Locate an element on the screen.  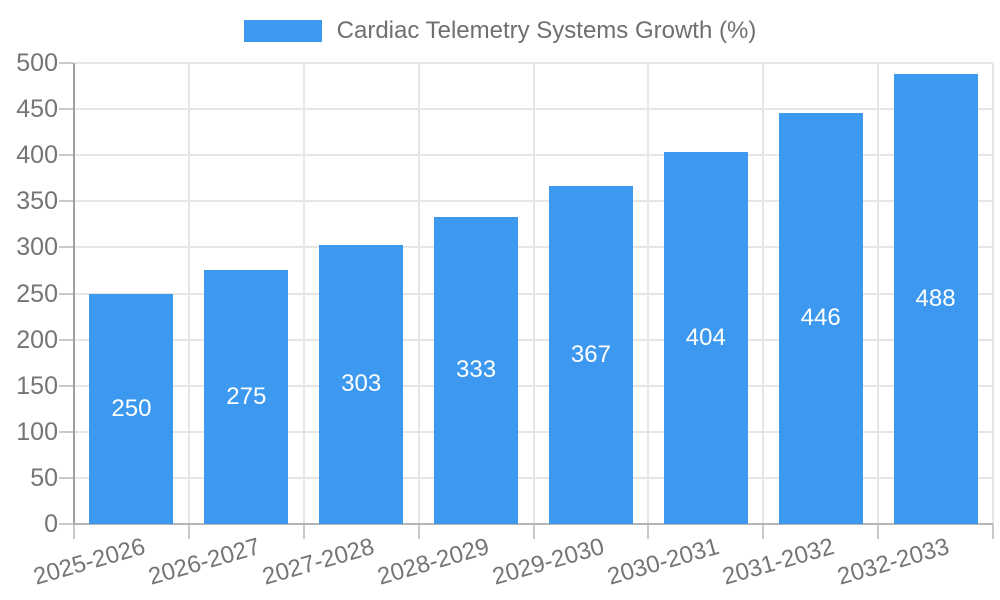
y-axis-tick-label: 500 is located at coordinates (37, 63).